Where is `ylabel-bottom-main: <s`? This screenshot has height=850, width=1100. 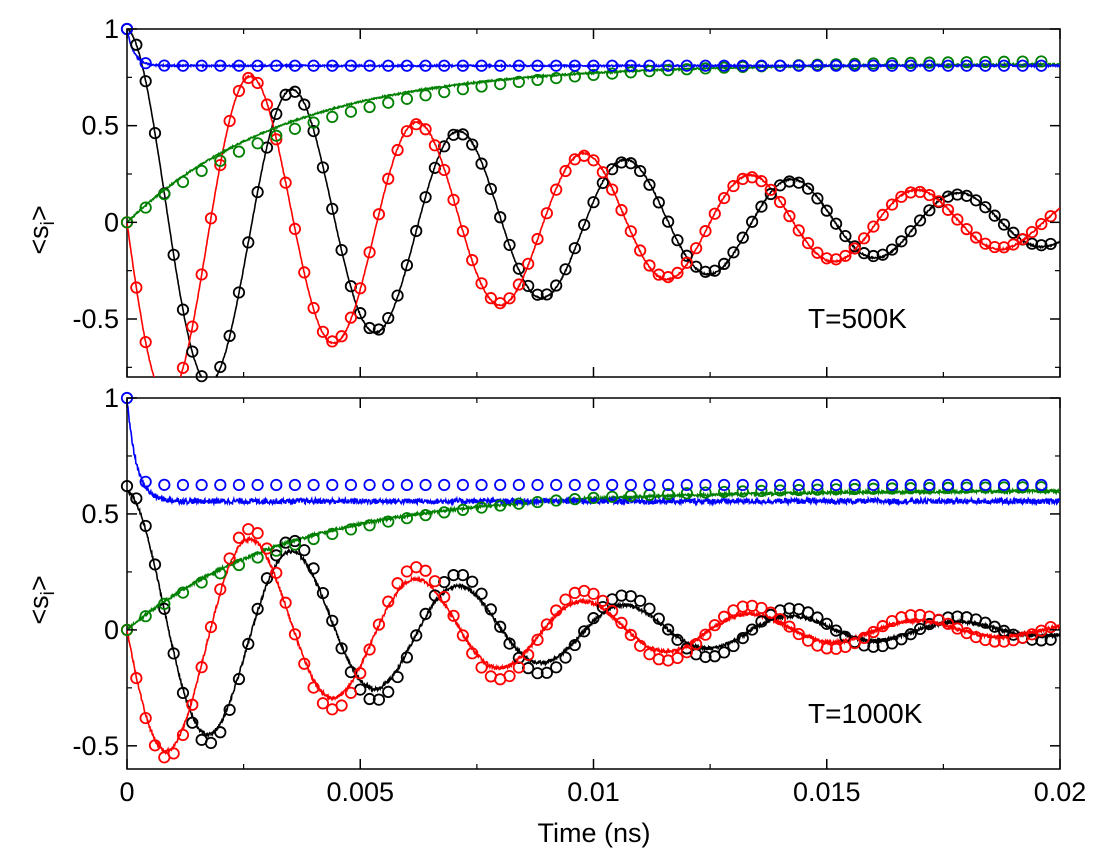 ylabel-bottom-main: <s is located at coordinates (39, 609).